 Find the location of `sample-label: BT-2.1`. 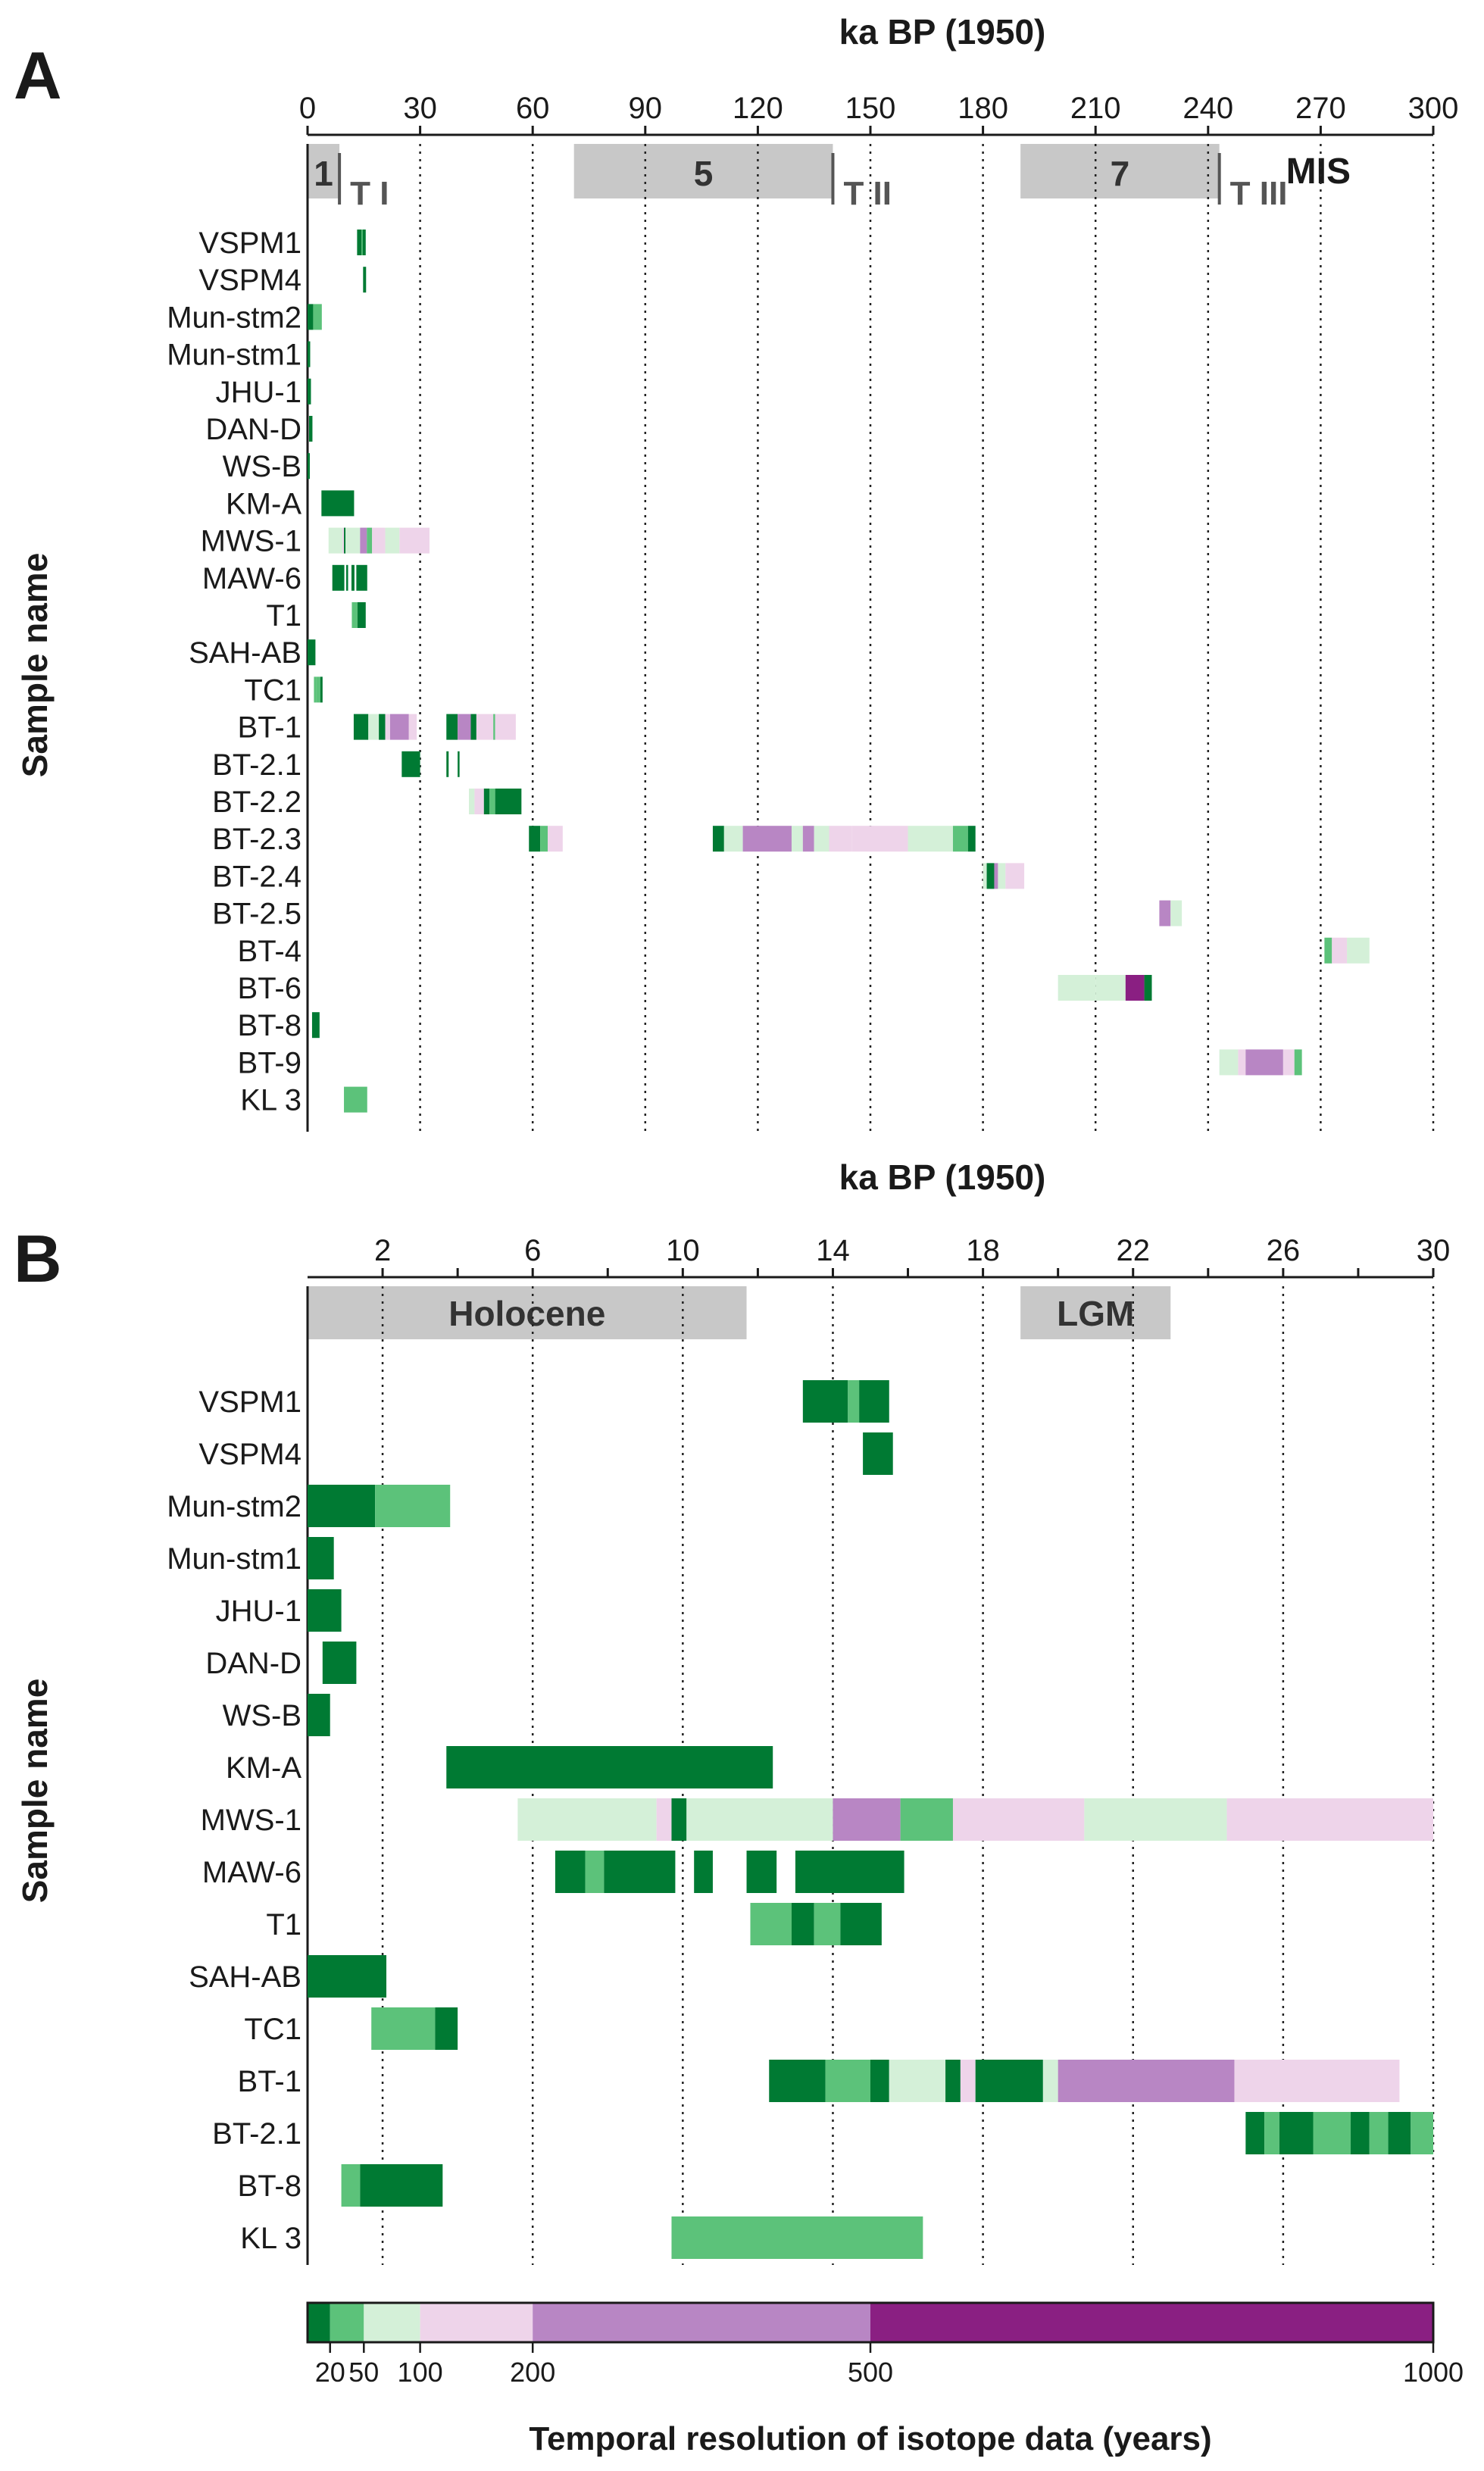

sample-label: BT-2.1 is located at coordinates (256, 765).